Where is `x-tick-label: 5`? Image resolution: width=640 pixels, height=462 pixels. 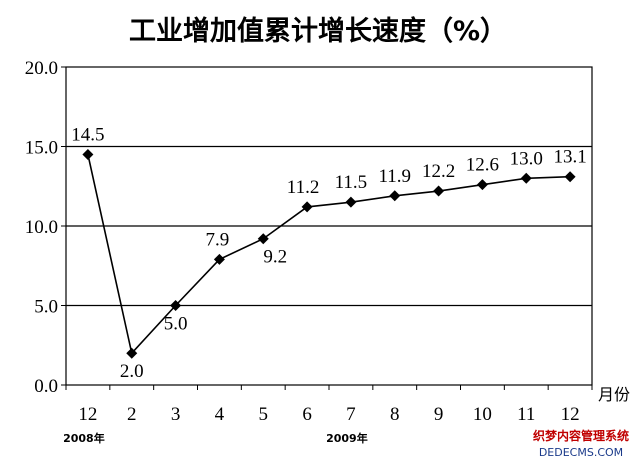
x-tick-label: 5 is located at coordinates (264, 414).